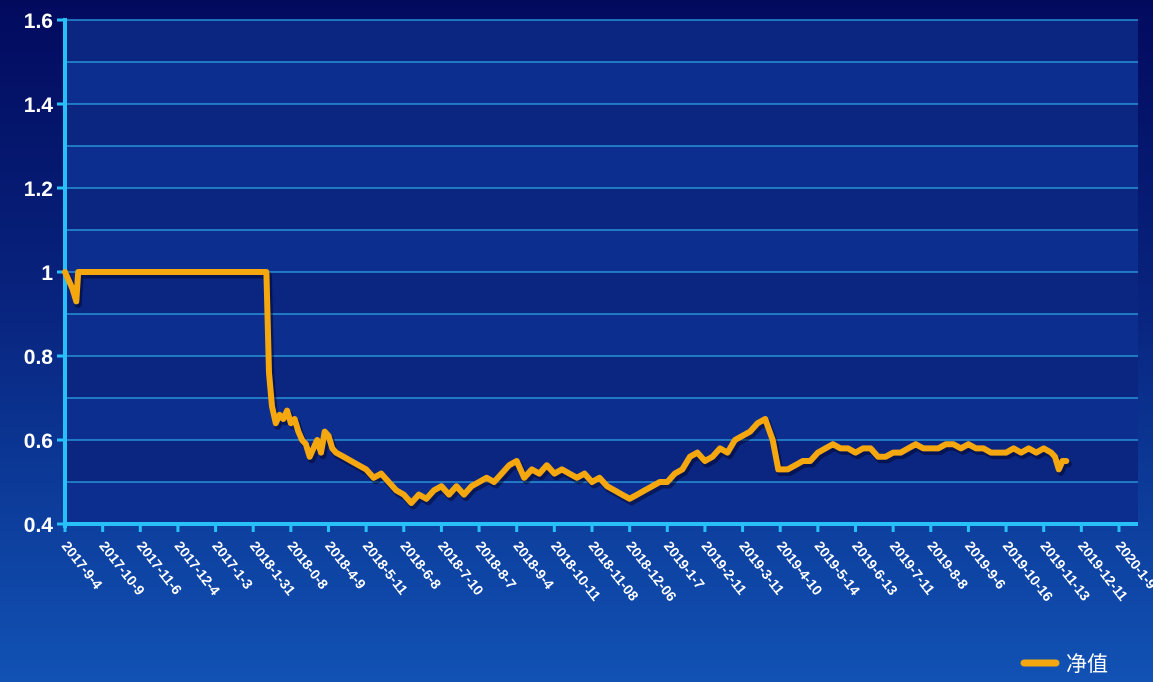  I want to click on y-tick-label: 1.4, so click(39, 105).